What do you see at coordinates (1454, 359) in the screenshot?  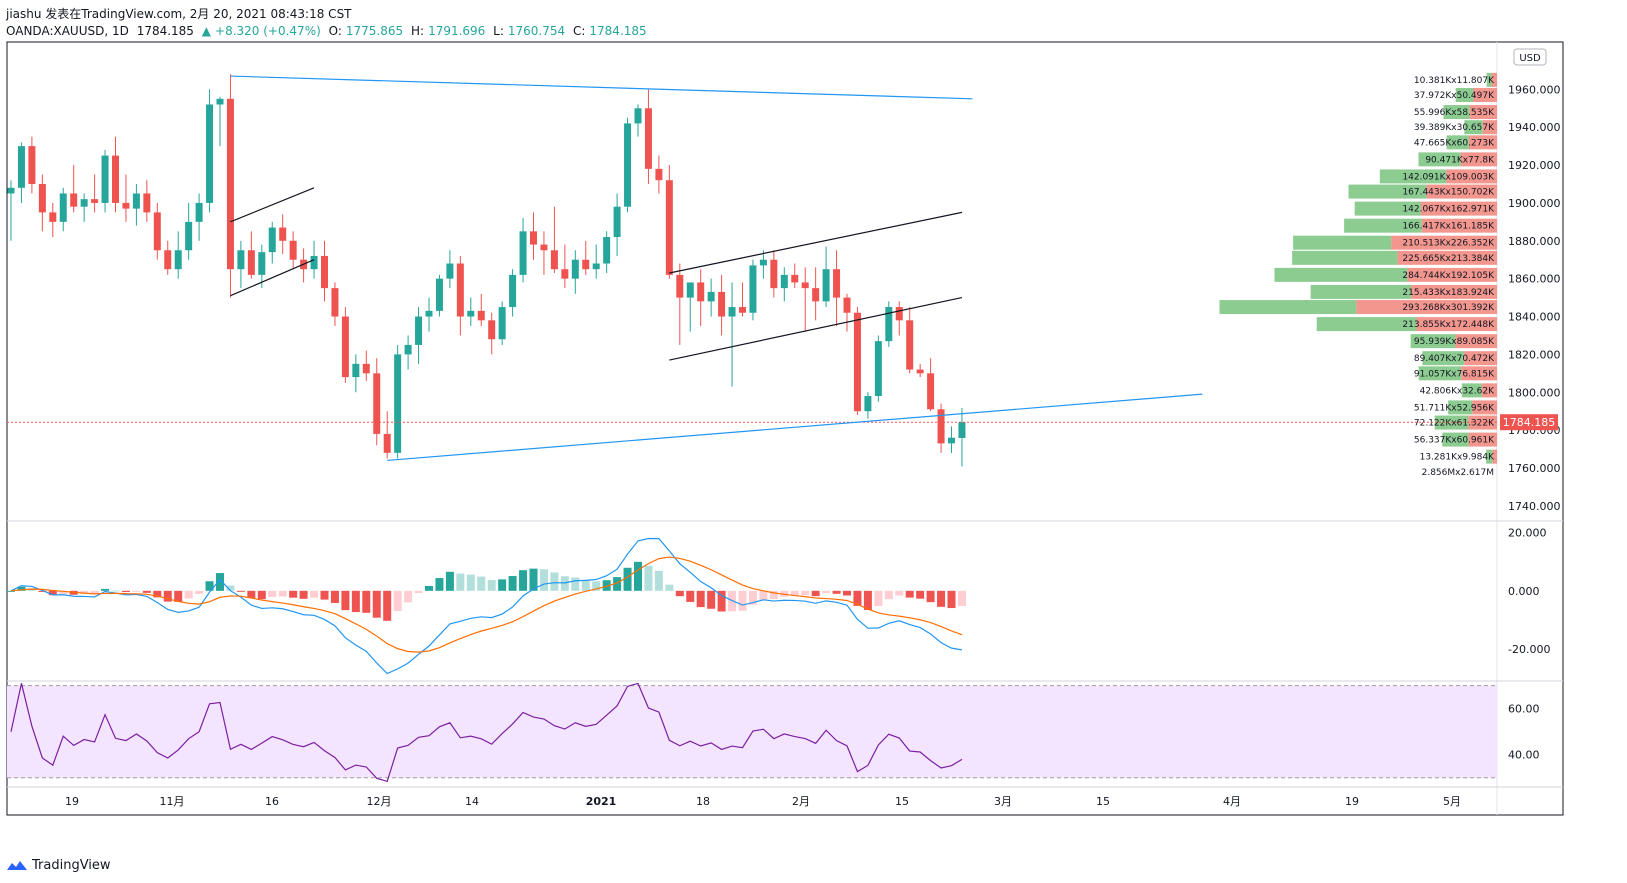 I see `volume-profile-label: 89.407Kx70.472K` at bounding box center [1454, 359].